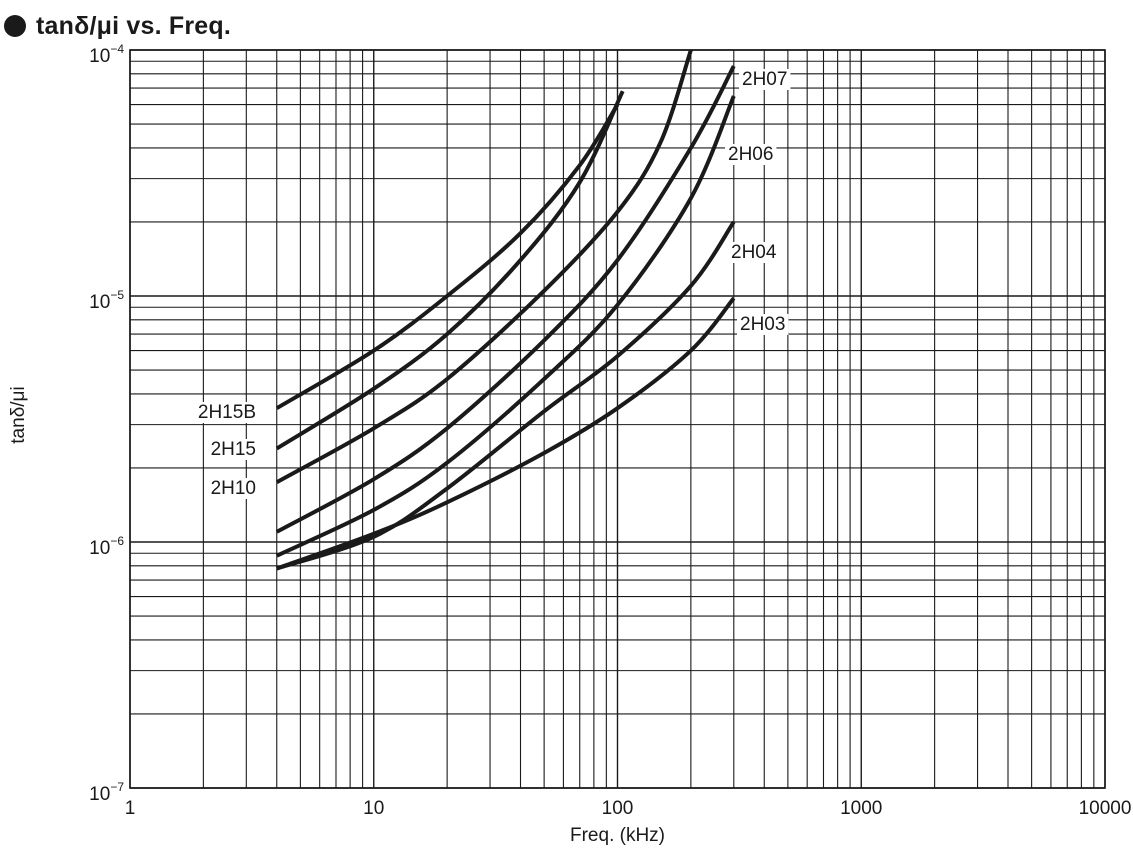 The height and width of the screenshot is (854, 1133). I want to click on y-tick-label: 10⁻⁷, so click(106, 792).